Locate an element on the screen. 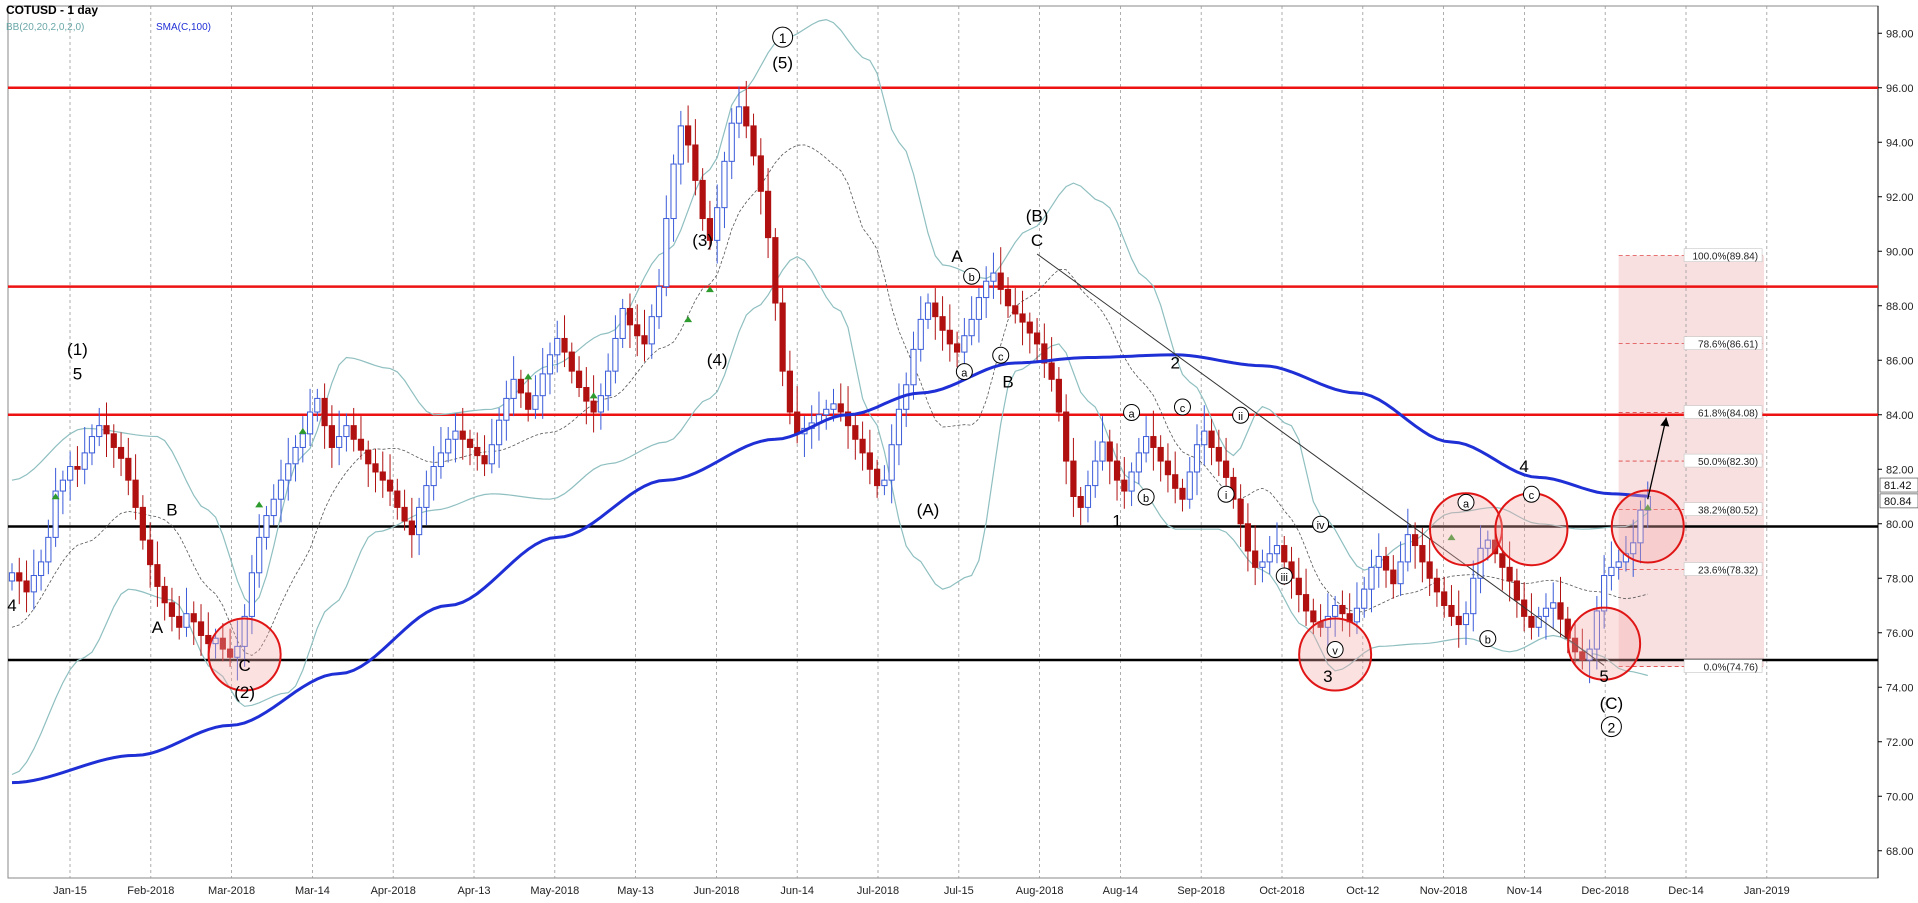  wave-label: A is located at coordinates (957, 256).